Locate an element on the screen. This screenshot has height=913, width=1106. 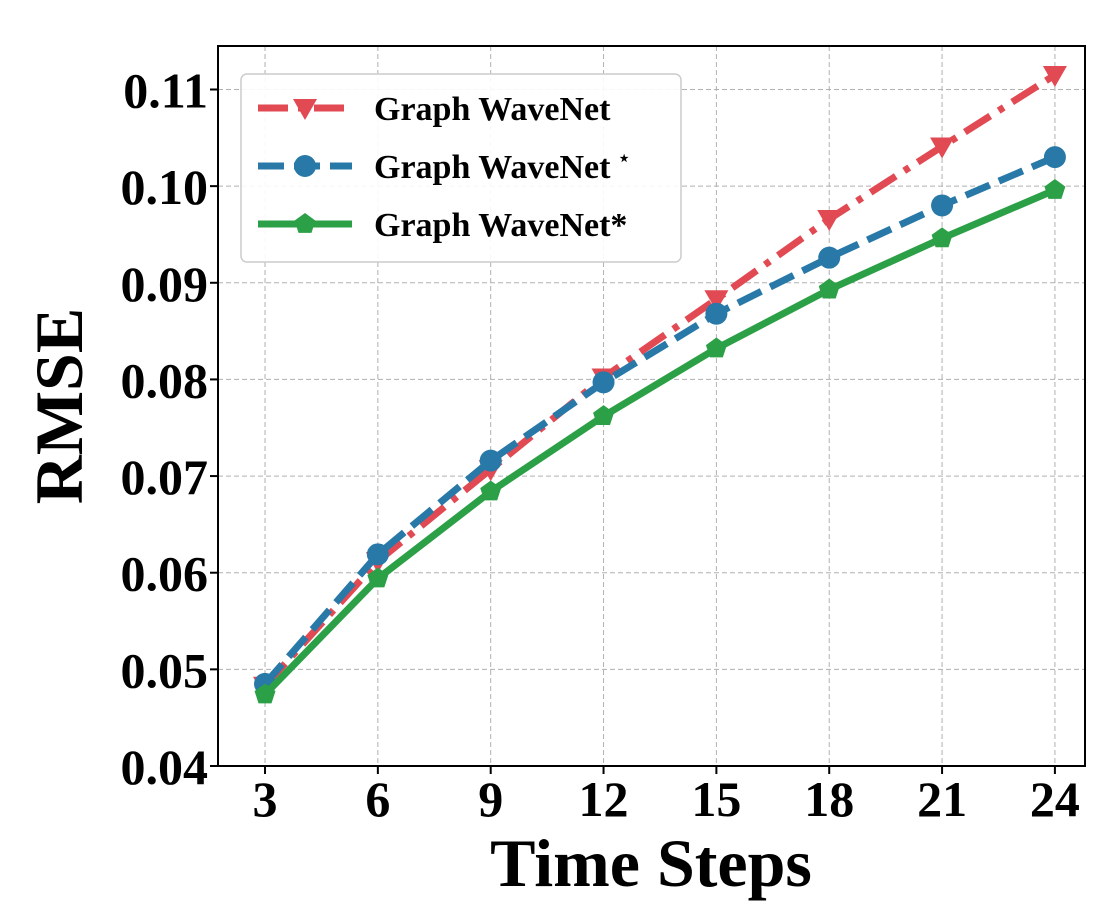
legend-box is located at coordinates (461, 168).